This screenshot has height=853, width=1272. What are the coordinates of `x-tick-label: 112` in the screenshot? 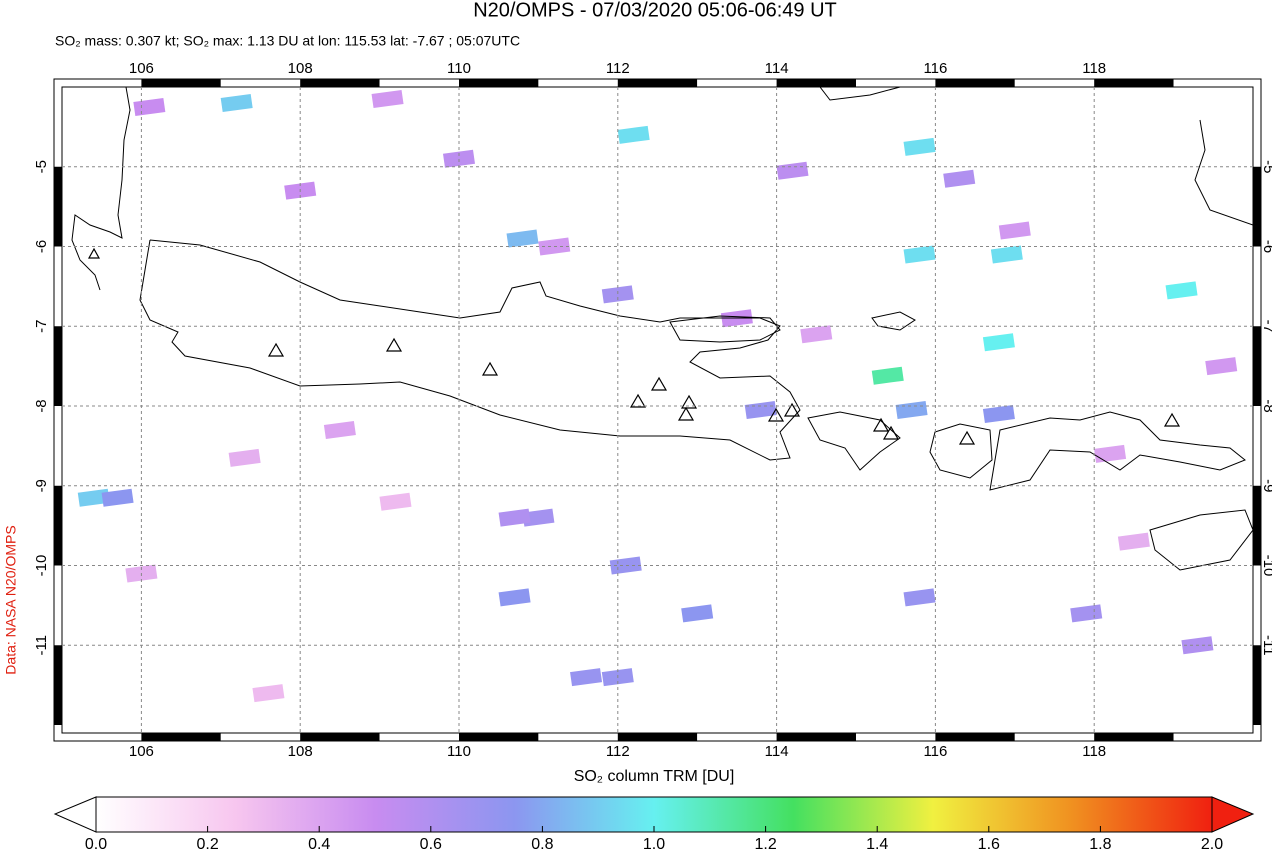 It's located at (618, 751).